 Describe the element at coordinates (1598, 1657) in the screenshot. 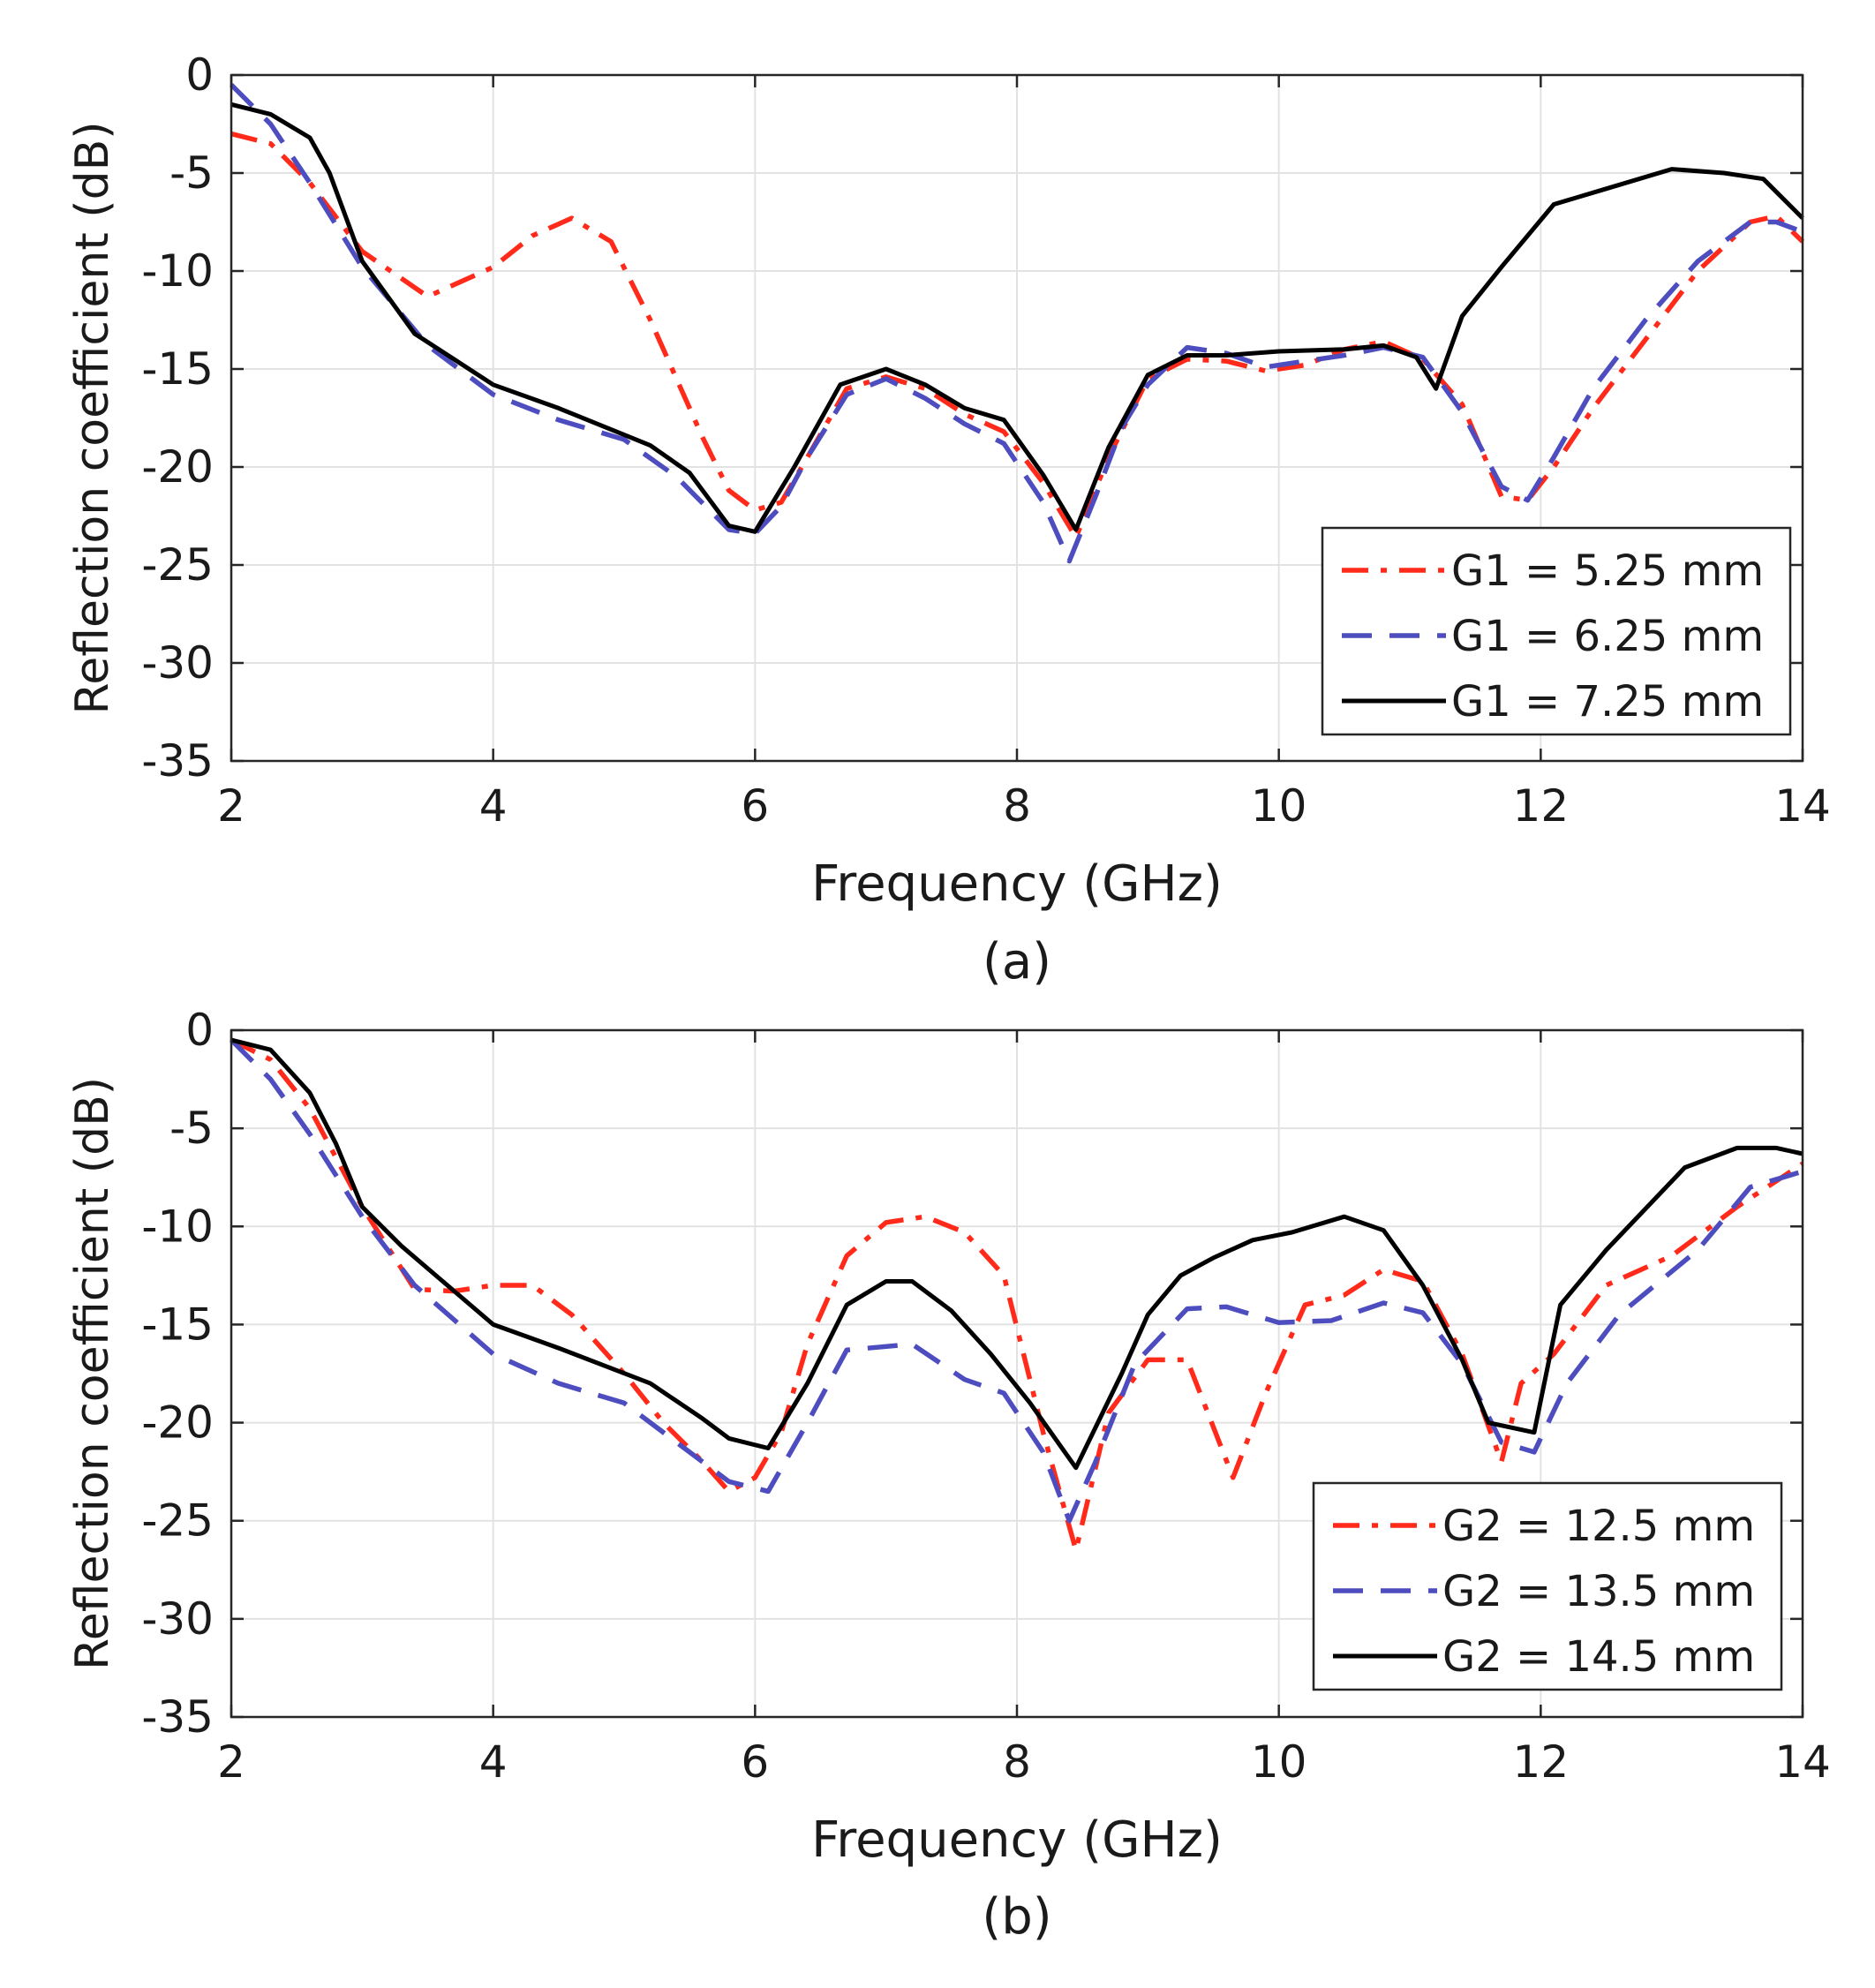

I see `legend-label-3: G2 = 14.5 mm` at that location.